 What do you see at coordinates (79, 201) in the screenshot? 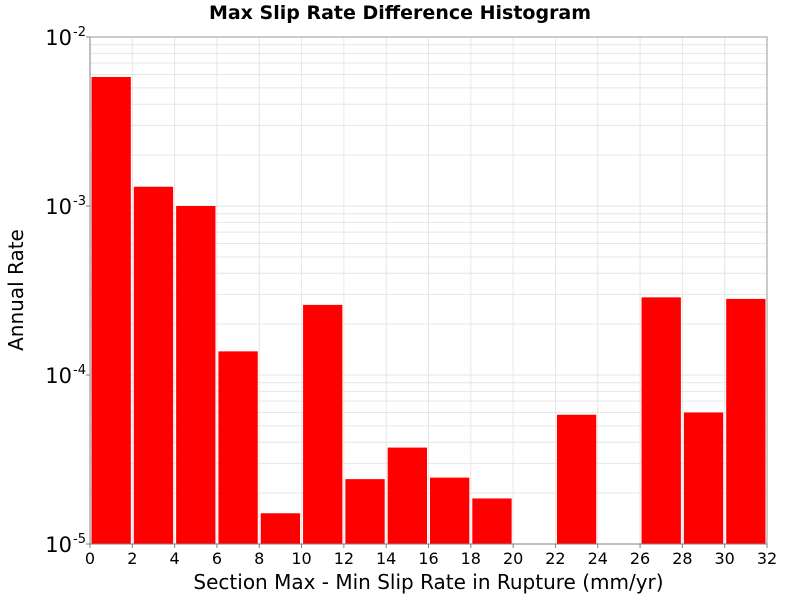
I see `y-tick-exponent: -3` at bounding box center [79, 201].